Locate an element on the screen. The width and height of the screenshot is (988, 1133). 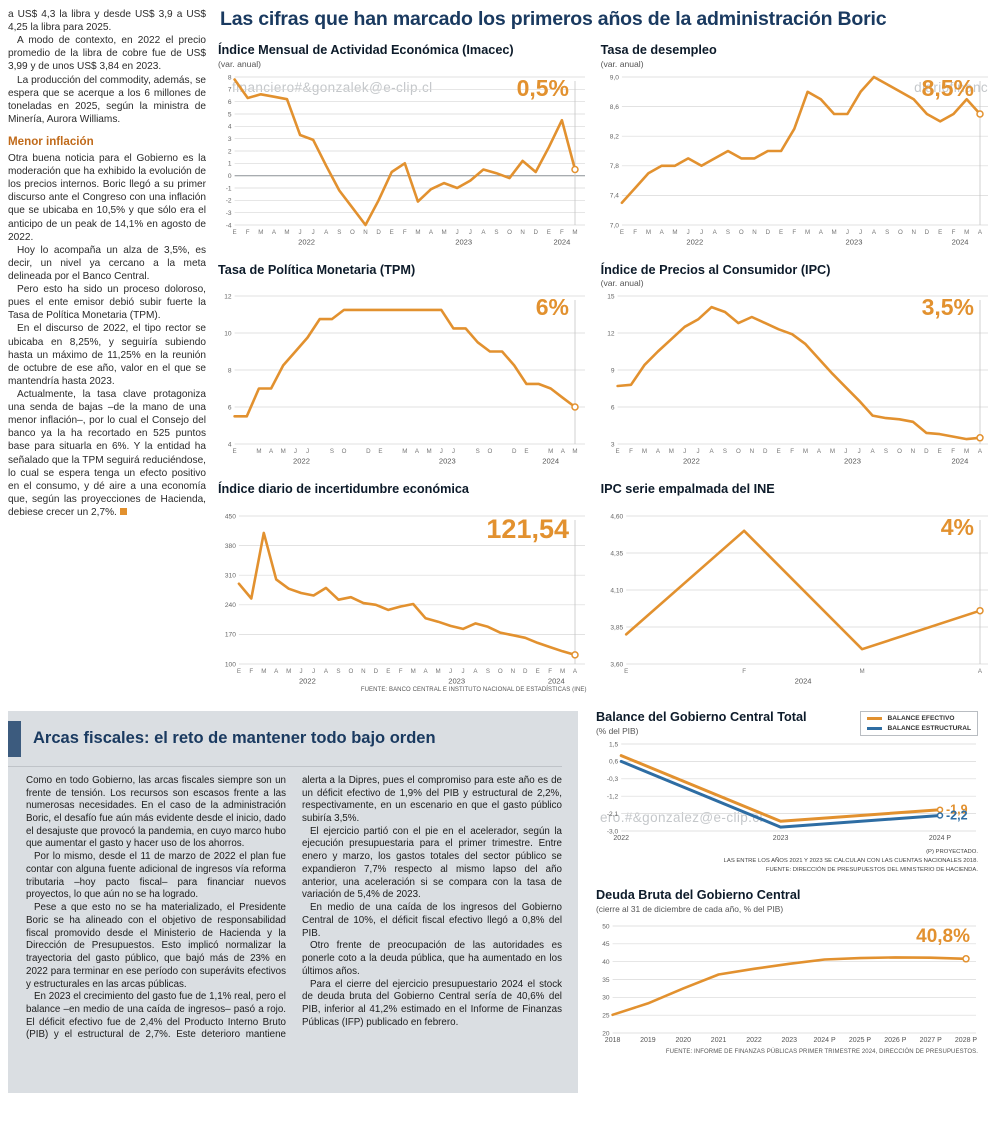
chart-subtitle: (% del PIB) is located at coordinates (617, 730).